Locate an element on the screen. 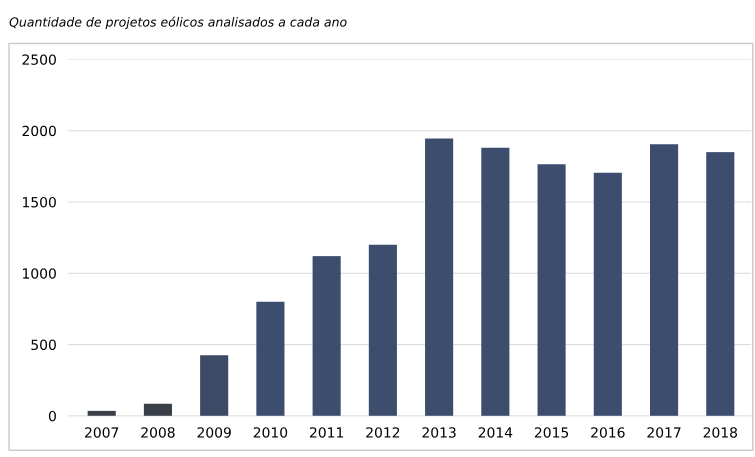 The width and height of the screenshot is (755, 457). x-tick-label: 2014 is located at coordinates (495, 432).